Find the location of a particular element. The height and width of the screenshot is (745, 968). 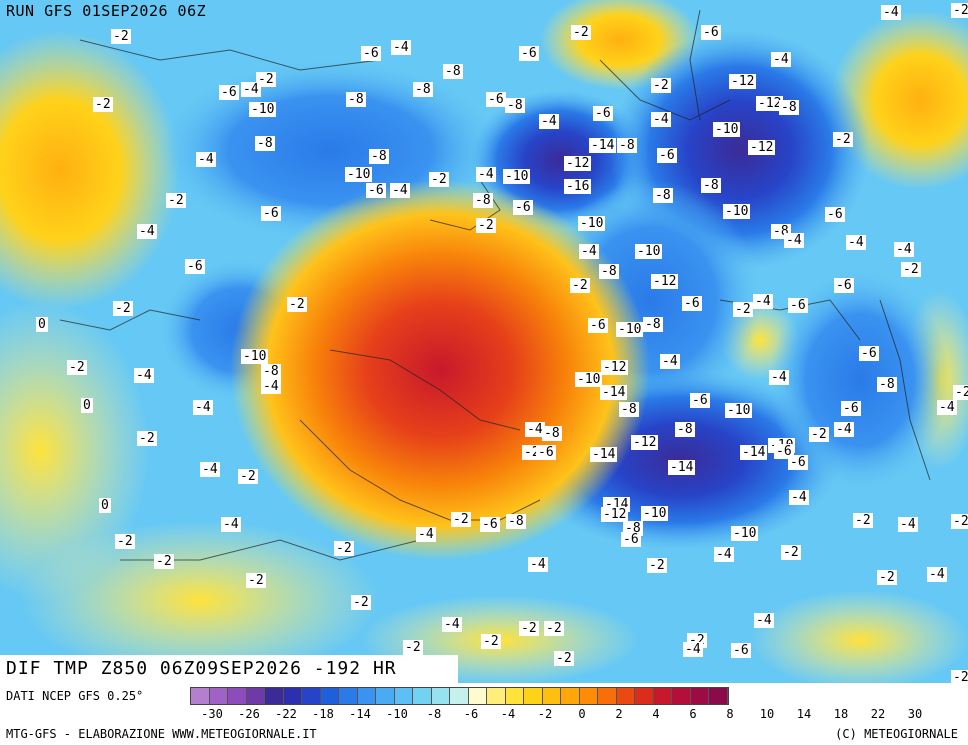

map-title: DIF TMP Z850 06Z09SEP2026 -192 HR is located at coordinates (229, 669).